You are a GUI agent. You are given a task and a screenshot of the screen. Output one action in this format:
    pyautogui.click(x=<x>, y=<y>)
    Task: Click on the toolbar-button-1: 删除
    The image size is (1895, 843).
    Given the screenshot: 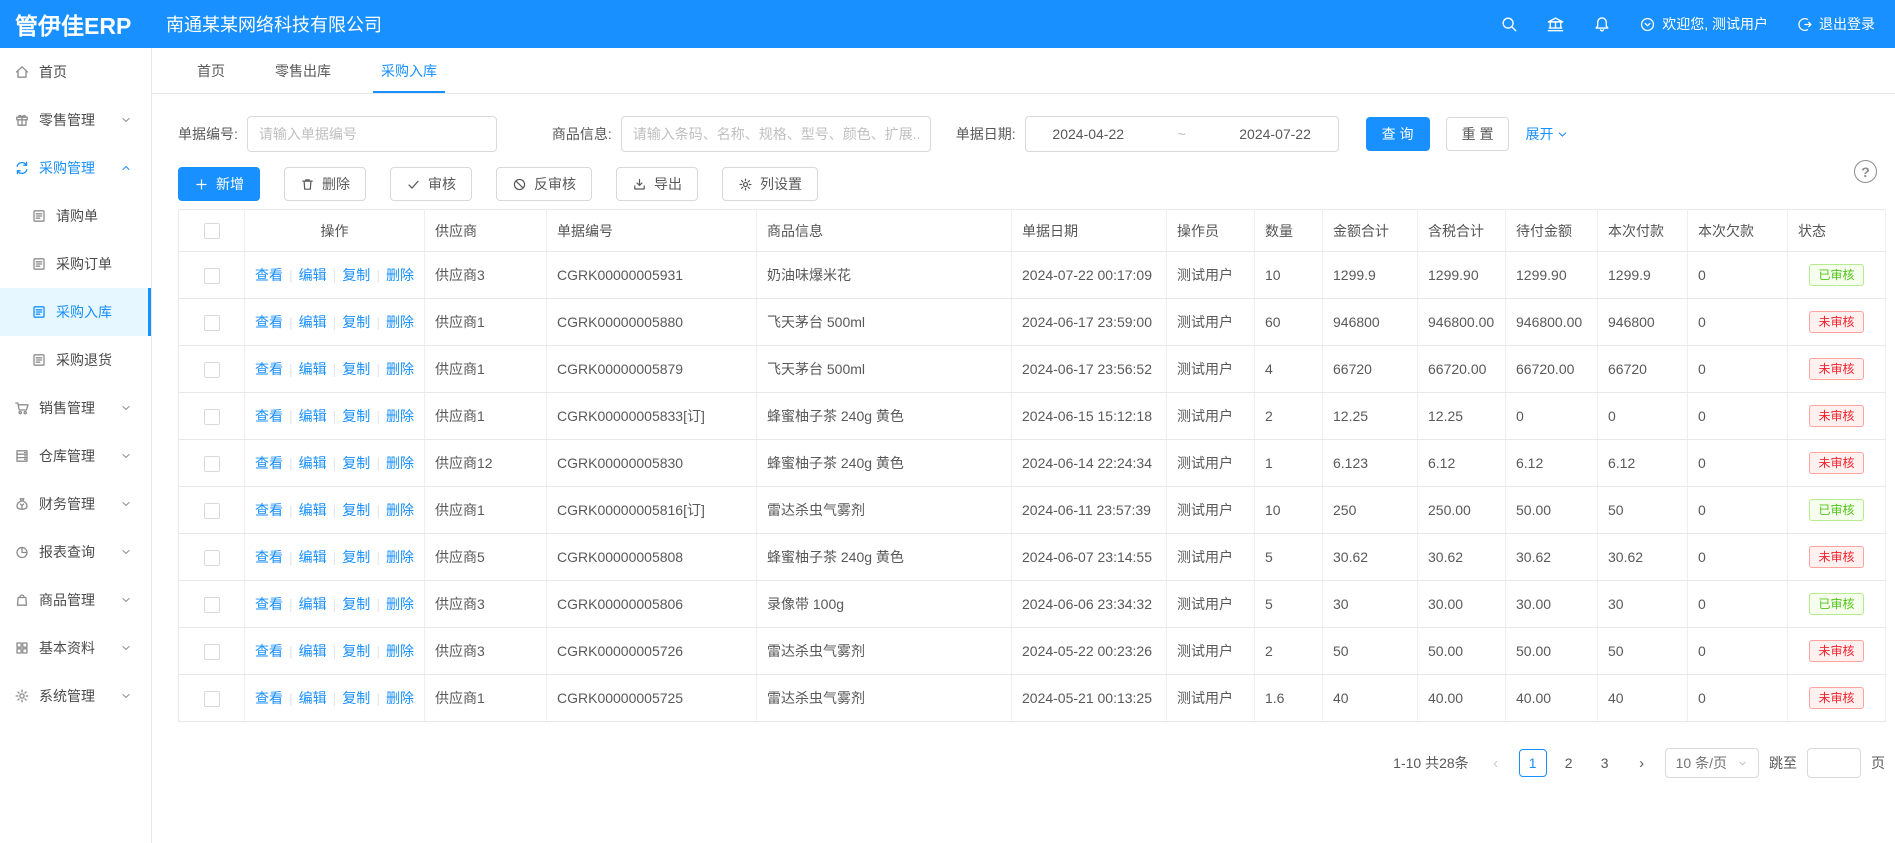 What is the action you would take?
    pyautogui.click(x=325, y=184)
    